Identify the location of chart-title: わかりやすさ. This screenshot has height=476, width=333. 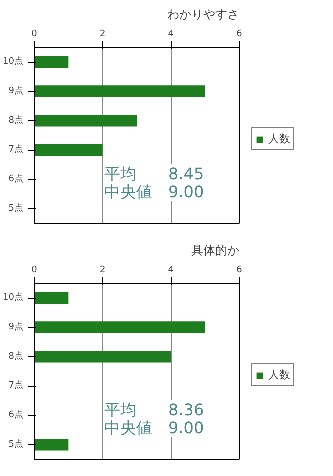
(204, 15).